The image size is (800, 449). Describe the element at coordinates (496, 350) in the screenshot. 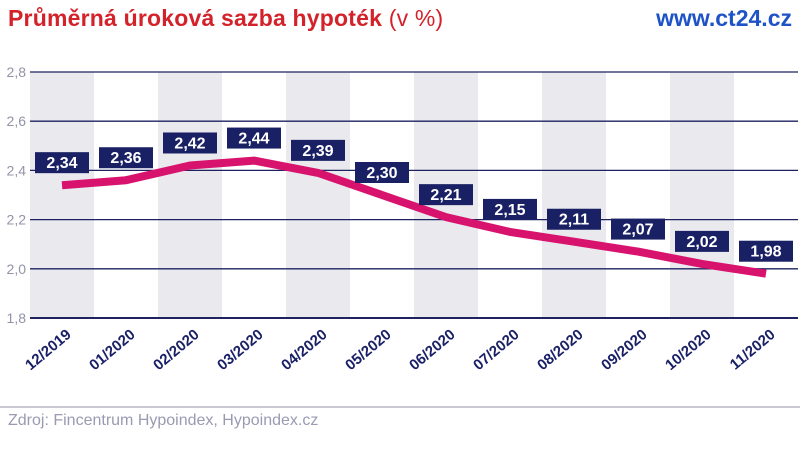

I see `x-tick-label: 07/2020` at that location.